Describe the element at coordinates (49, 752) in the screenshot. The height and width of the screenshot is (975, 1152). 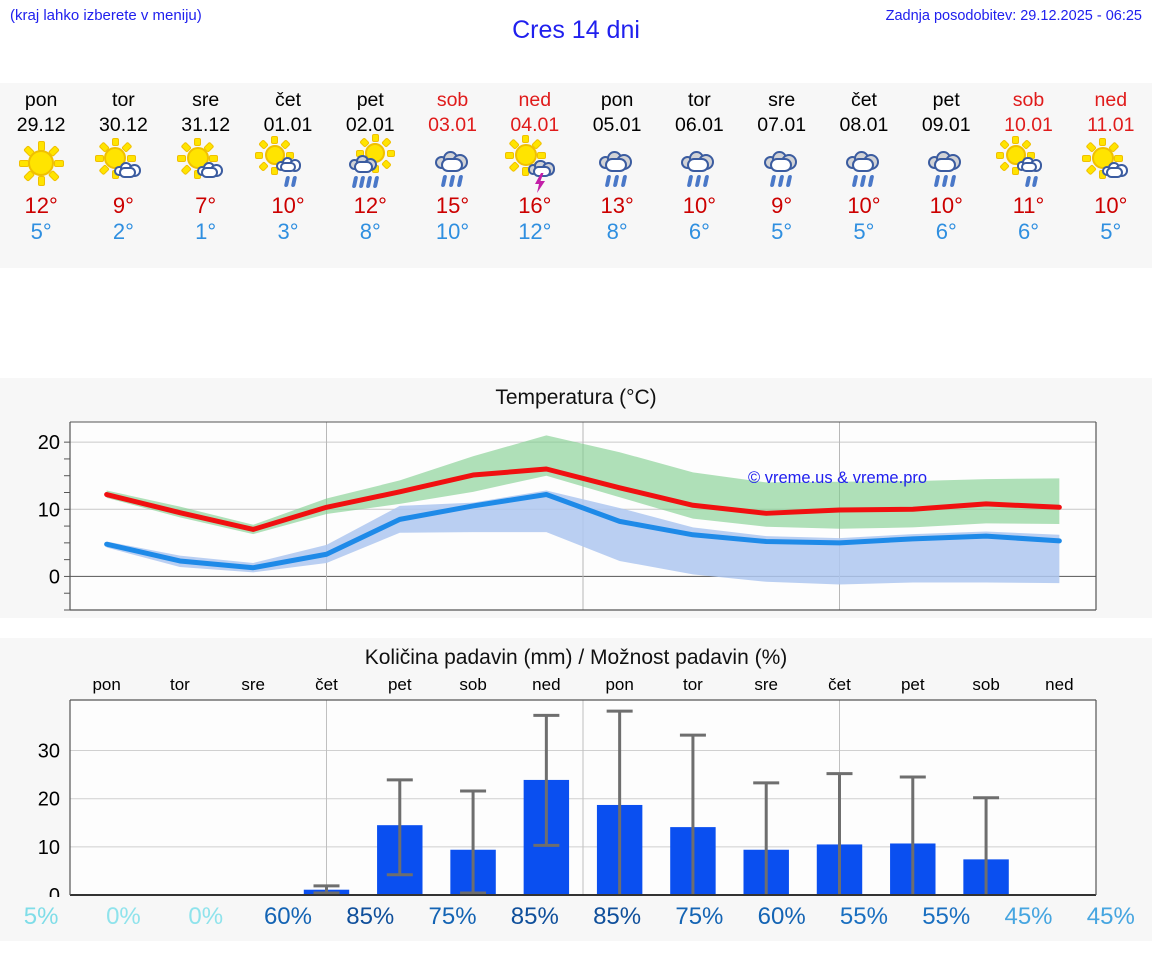
I see `precipitation-y-tick-label: 30` at that location.